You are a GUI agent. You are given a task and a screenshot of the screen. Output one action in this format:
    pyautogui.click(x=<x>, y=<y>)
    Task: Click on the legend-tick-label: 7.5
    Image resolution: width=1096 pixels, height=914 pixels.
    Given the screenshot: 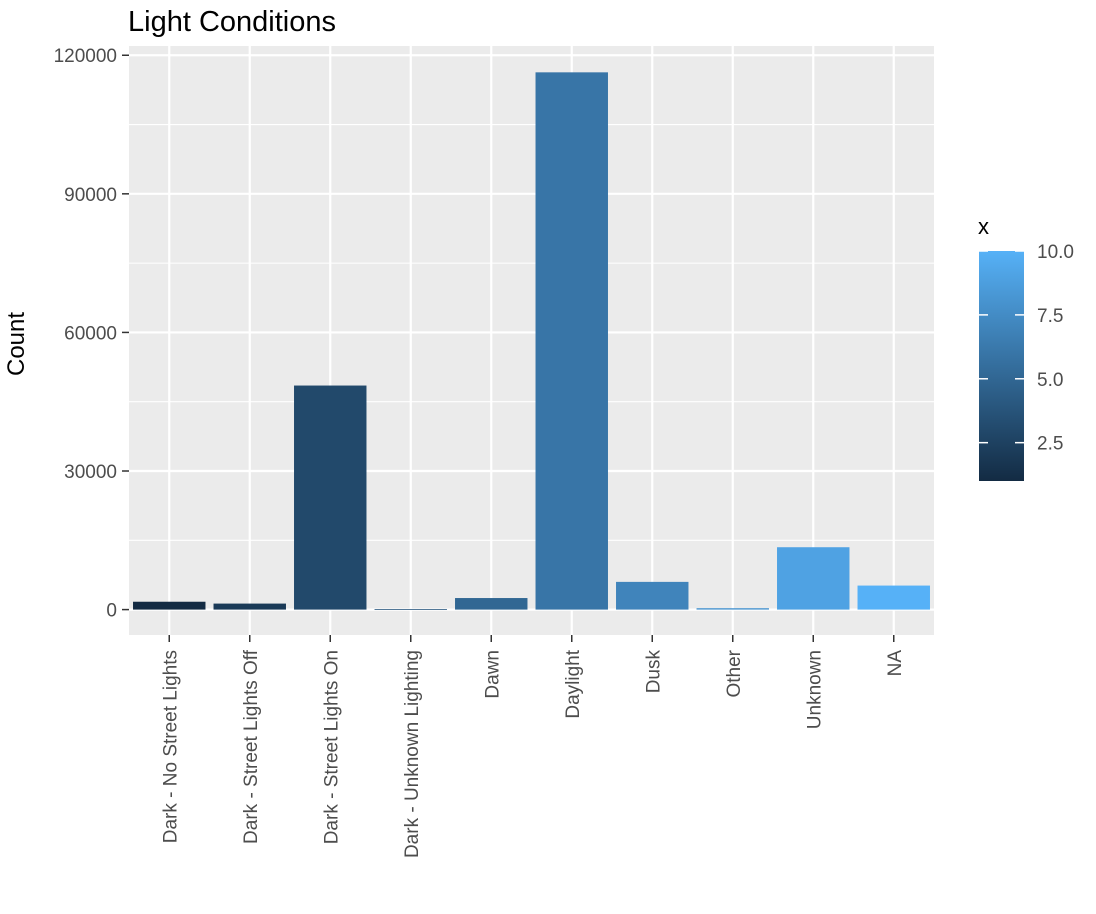 What is the action you would take?
    pyautogui.click(x=1050, y=316)
    